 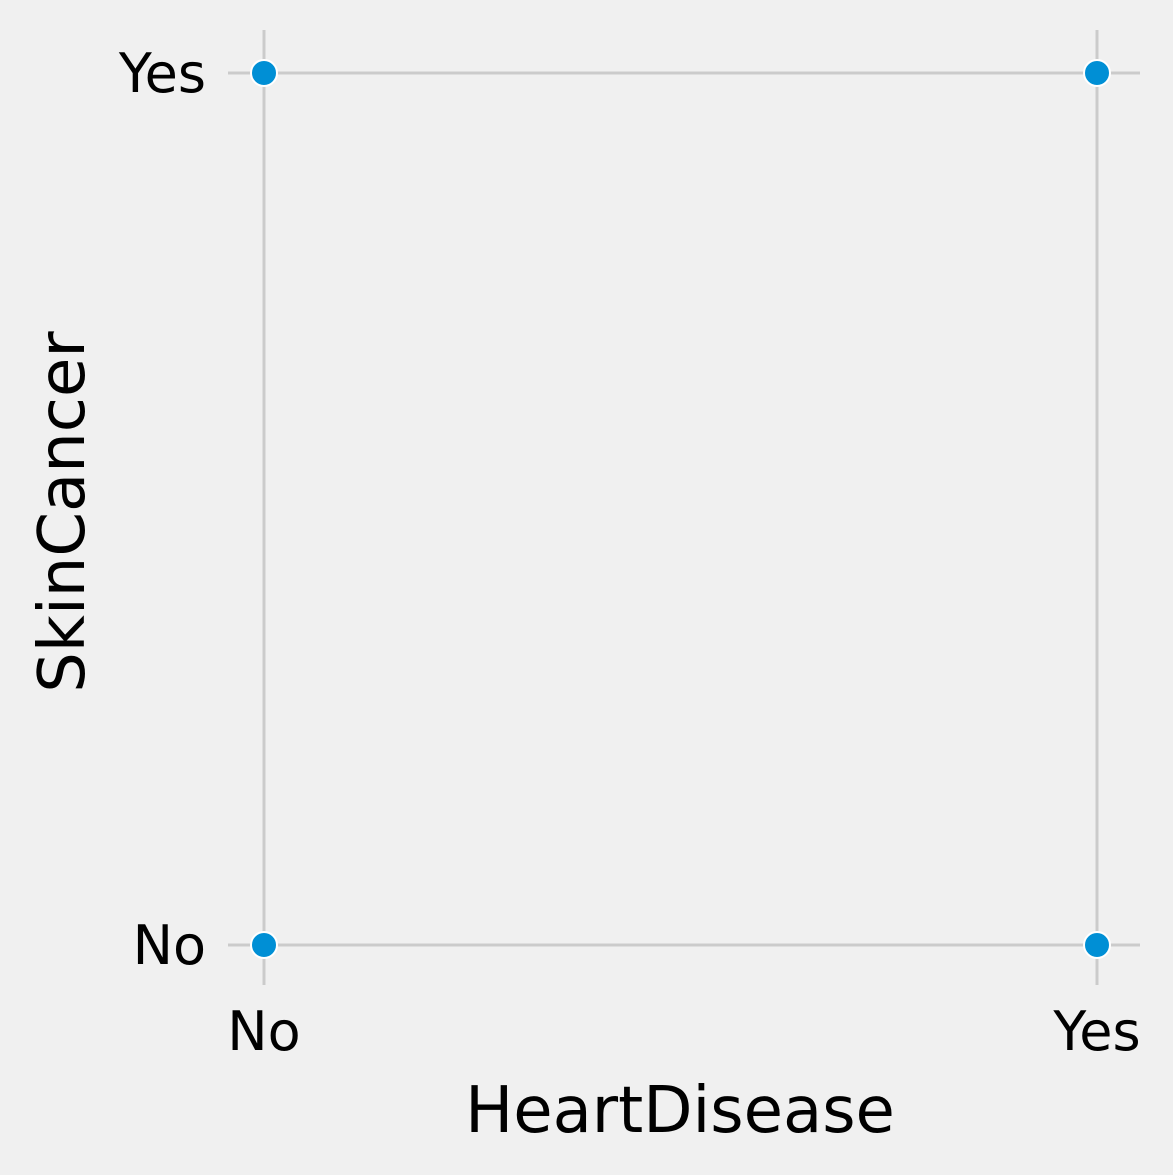 What do you see at coordinates (1096, 1031) in the screenshot?
I see `x-tick-label: Yes` at bounding box center [1096, 1031].